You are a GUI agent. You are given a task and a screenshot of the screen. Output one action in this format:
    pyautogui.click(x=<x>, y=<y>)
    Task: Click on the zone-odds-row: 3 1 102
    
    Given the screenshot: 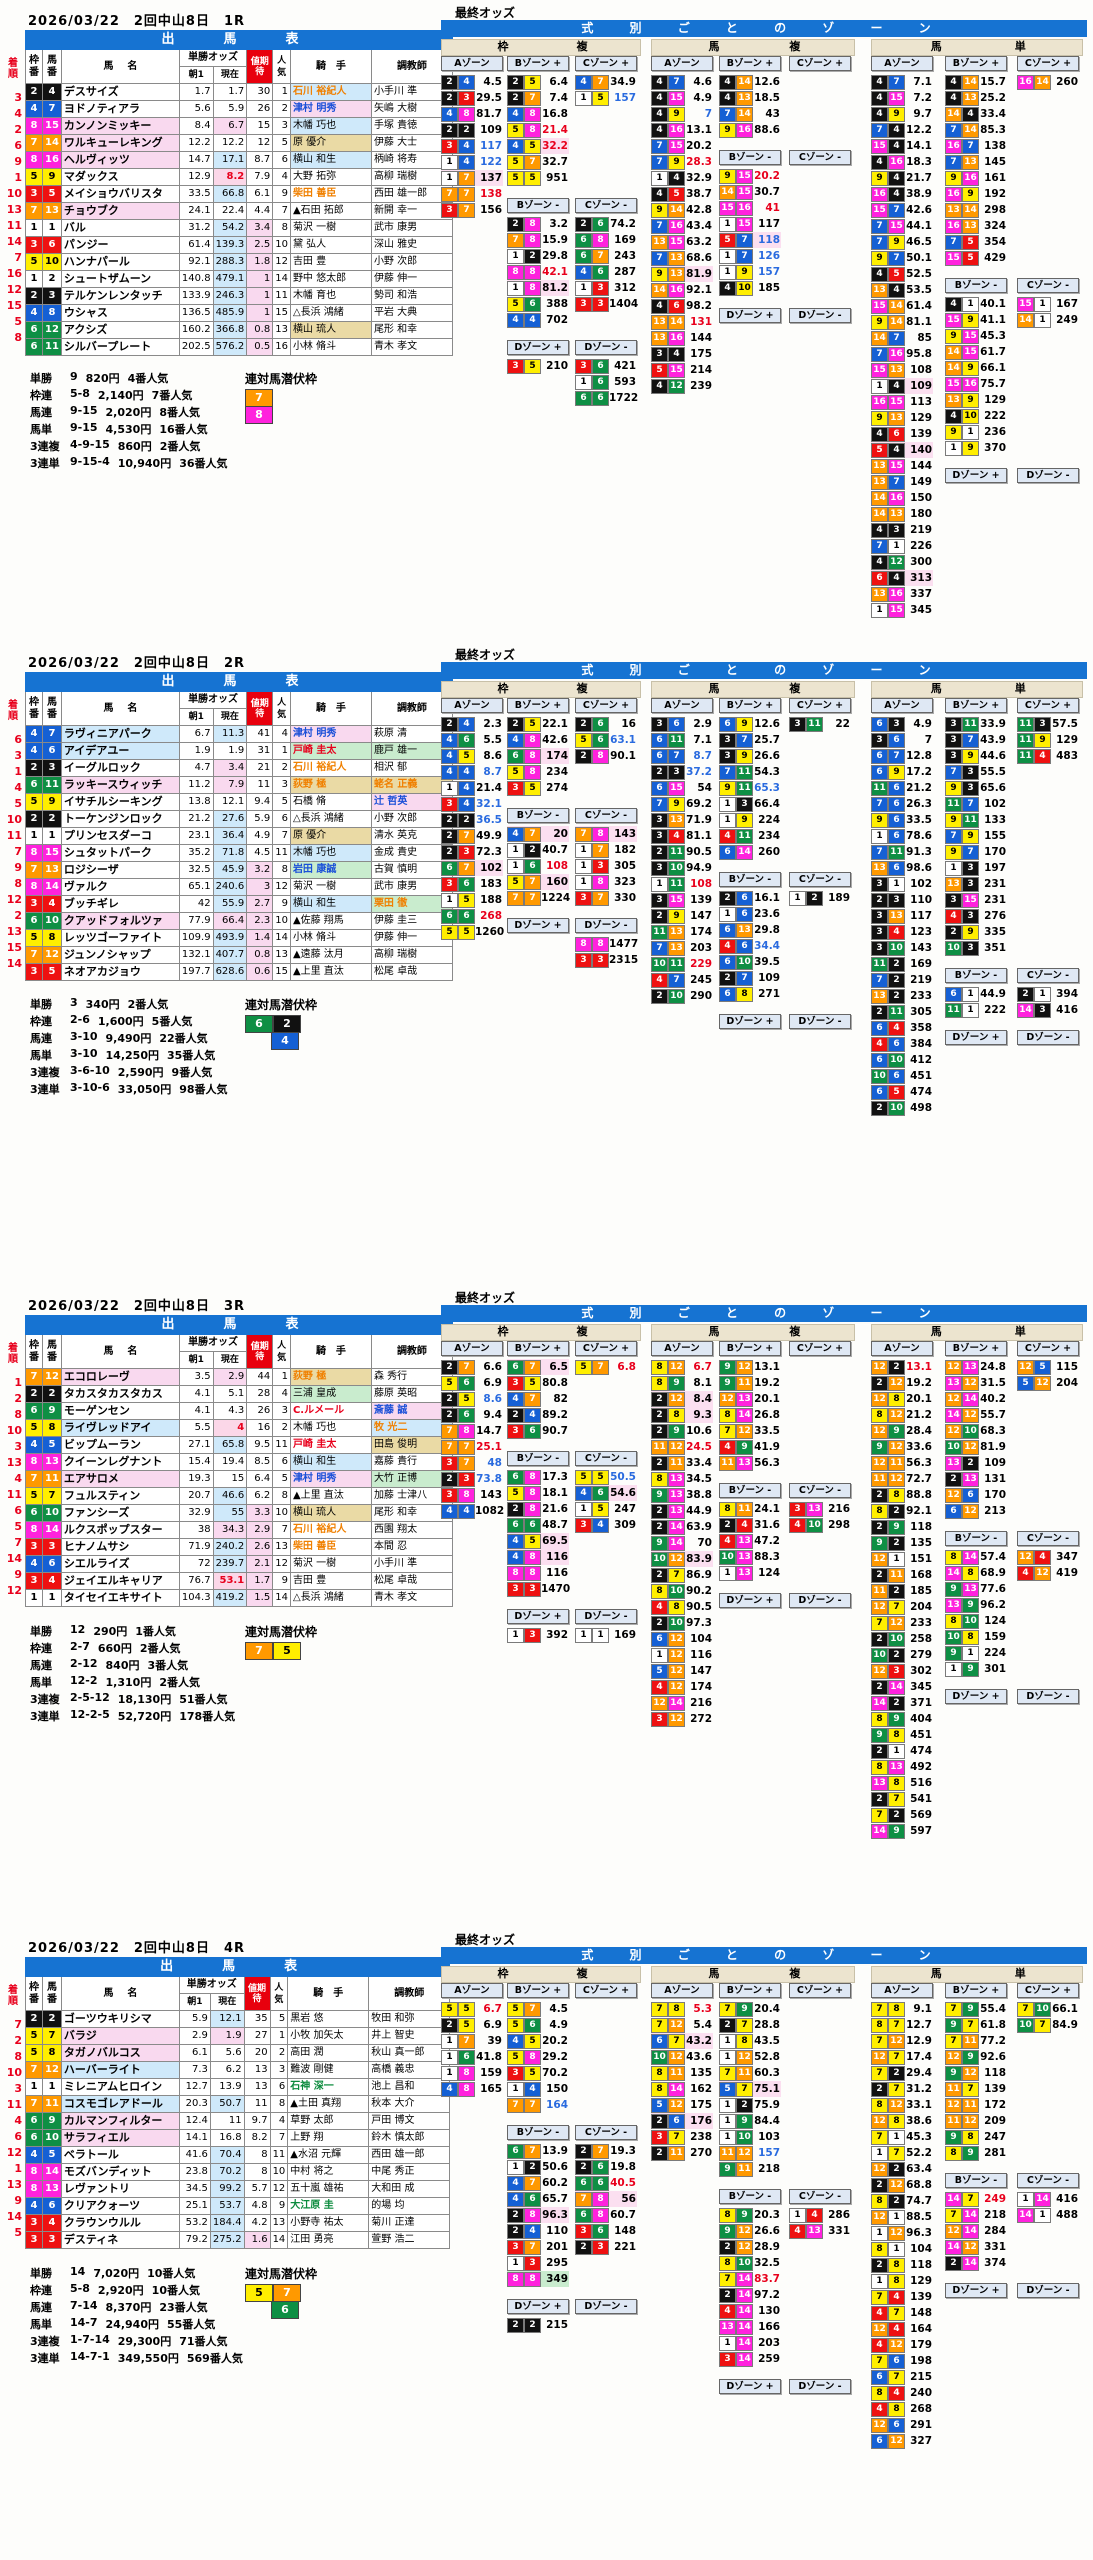 What is the action you would take?
    pyautogui.click(x=902, y=884)
    